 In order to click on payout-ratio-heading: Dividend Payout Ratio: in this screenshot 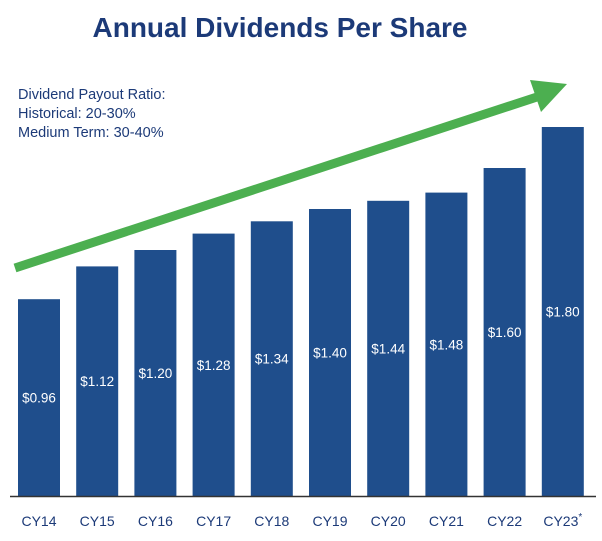, I will do `click(92, 95)`.